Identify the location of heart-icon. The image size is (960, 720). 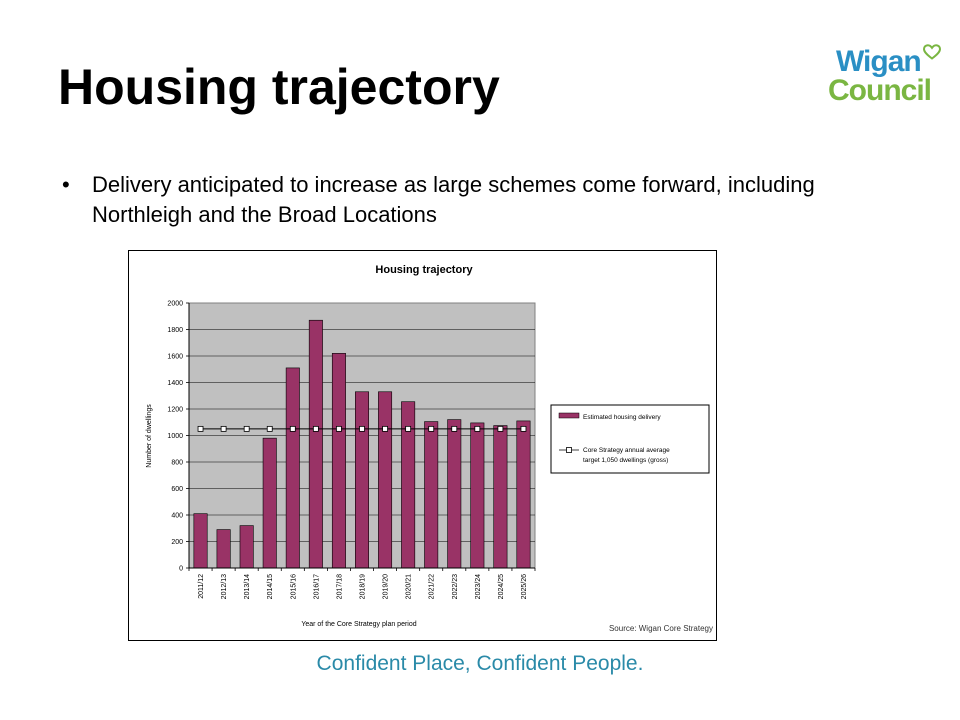
(932, 52).